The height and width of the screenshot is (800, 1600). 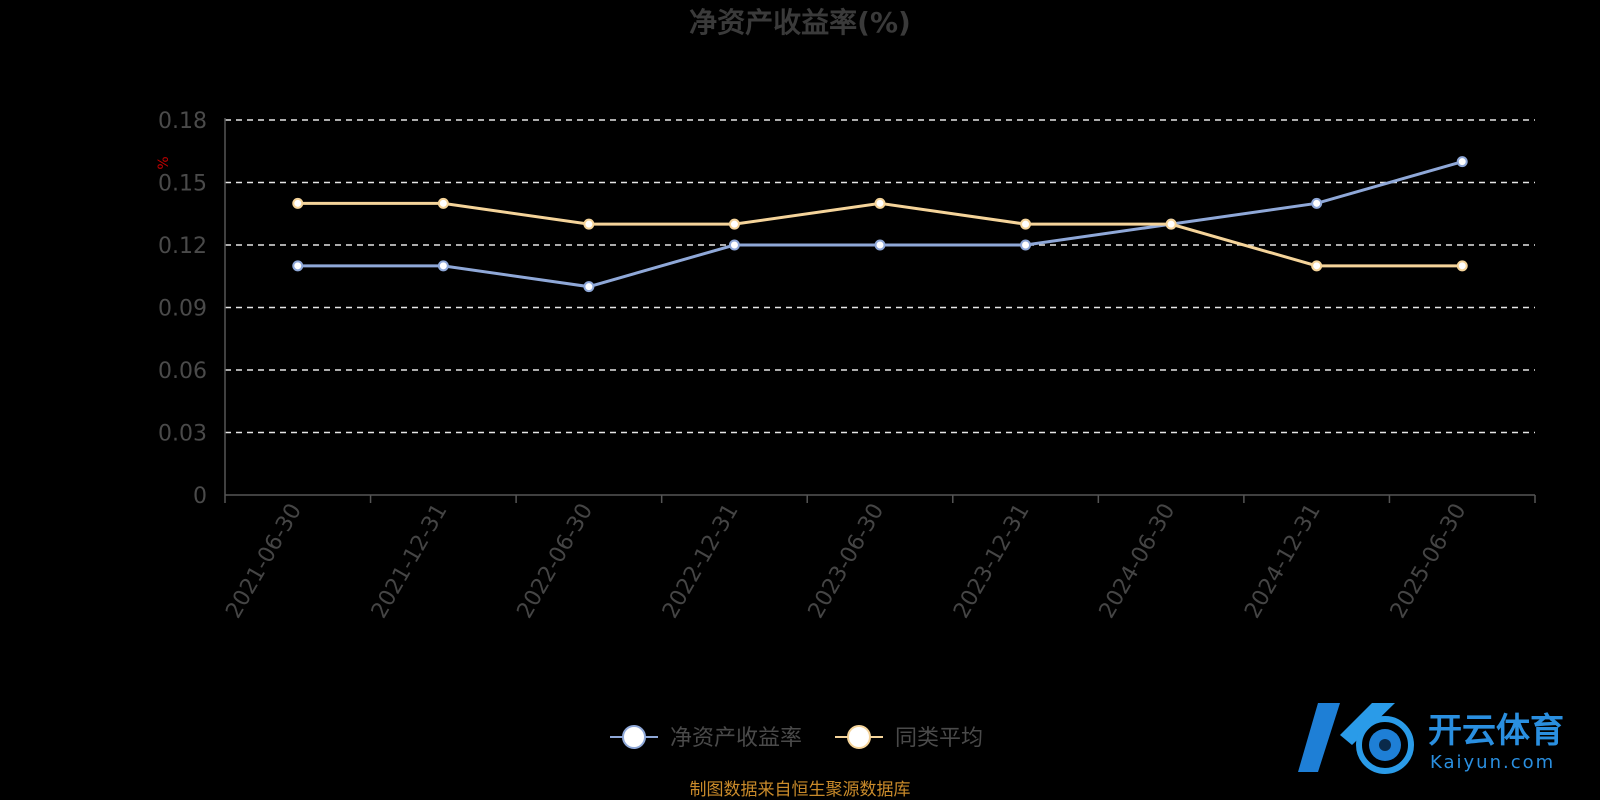 What do you see at coordinates (634, 737) in the screenshot?
I see `legend-marker-roe` at bounding box center [634, 737].